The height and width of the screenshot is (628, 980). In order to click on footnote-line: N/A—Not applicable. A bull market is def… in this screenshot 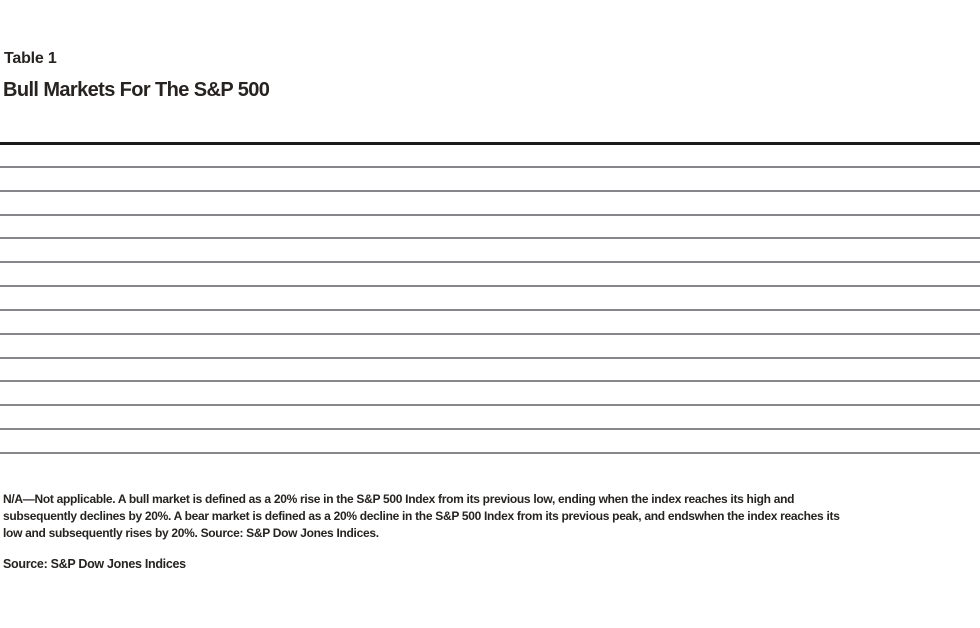, I will do `click(399, 499)`.